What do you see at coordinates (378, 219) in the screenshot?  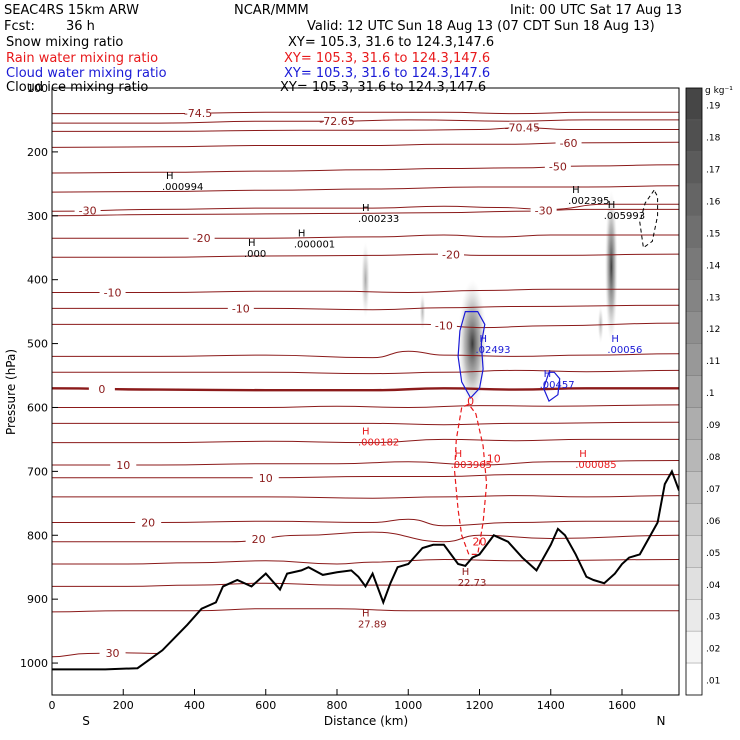 I see `extreme-value-1: .000233` at bounding box center [378, 219].